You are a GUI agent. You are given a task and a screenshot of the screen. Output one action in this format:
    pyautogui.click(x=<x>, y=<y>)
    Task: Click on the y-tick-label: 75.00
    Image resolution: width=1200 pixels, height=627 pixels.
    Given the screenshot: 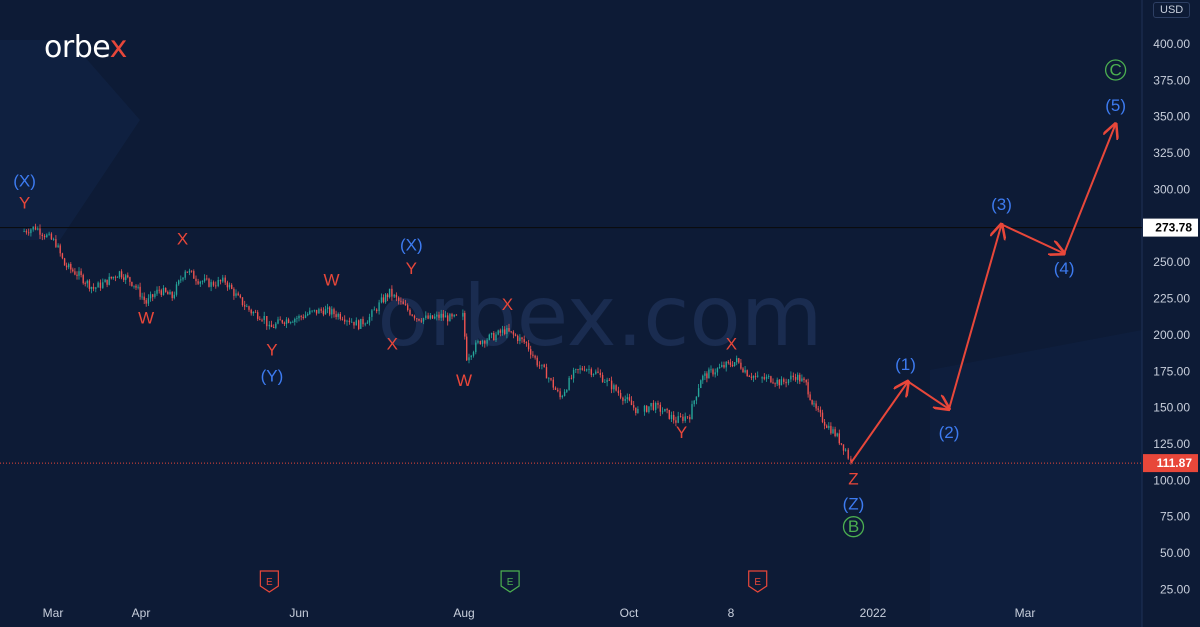 What is the action you would take?
    pyautogui.click(x=1175, y=517)
    